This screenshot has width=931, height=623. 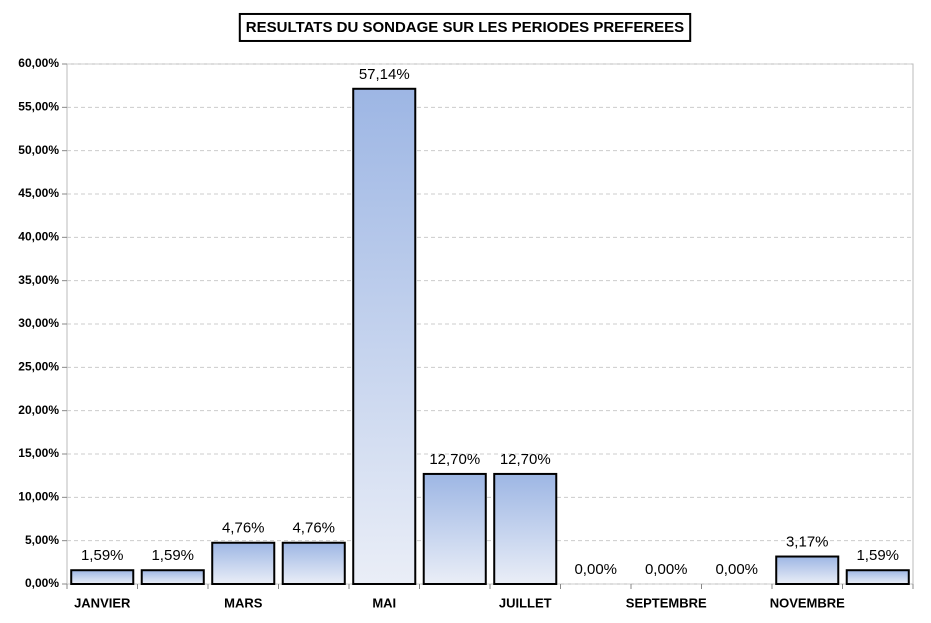 What do you see at coordinates (38, 453) in the screenshot?
I see `y-tick-label: 15,00%` at bounding box center [38, 453].